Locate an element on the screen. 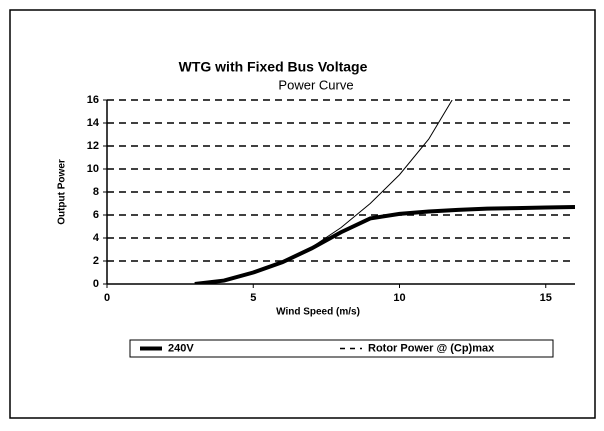  y-tick-label: 2 is located at coordinates (96, 261).